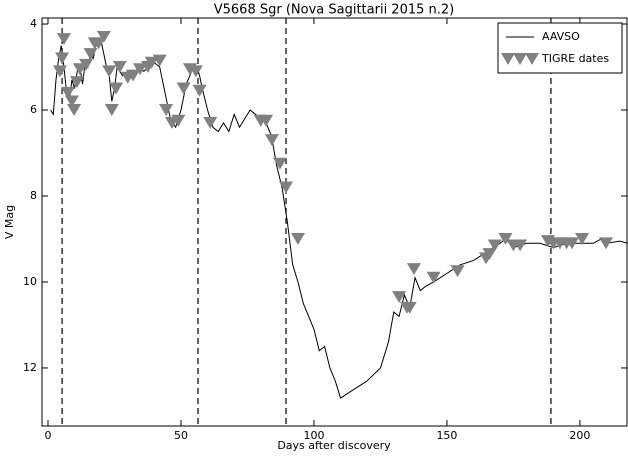  Describe the element at coordinates (446, 435) in the screenshot. I see `x-tick-label: 150` at that location.